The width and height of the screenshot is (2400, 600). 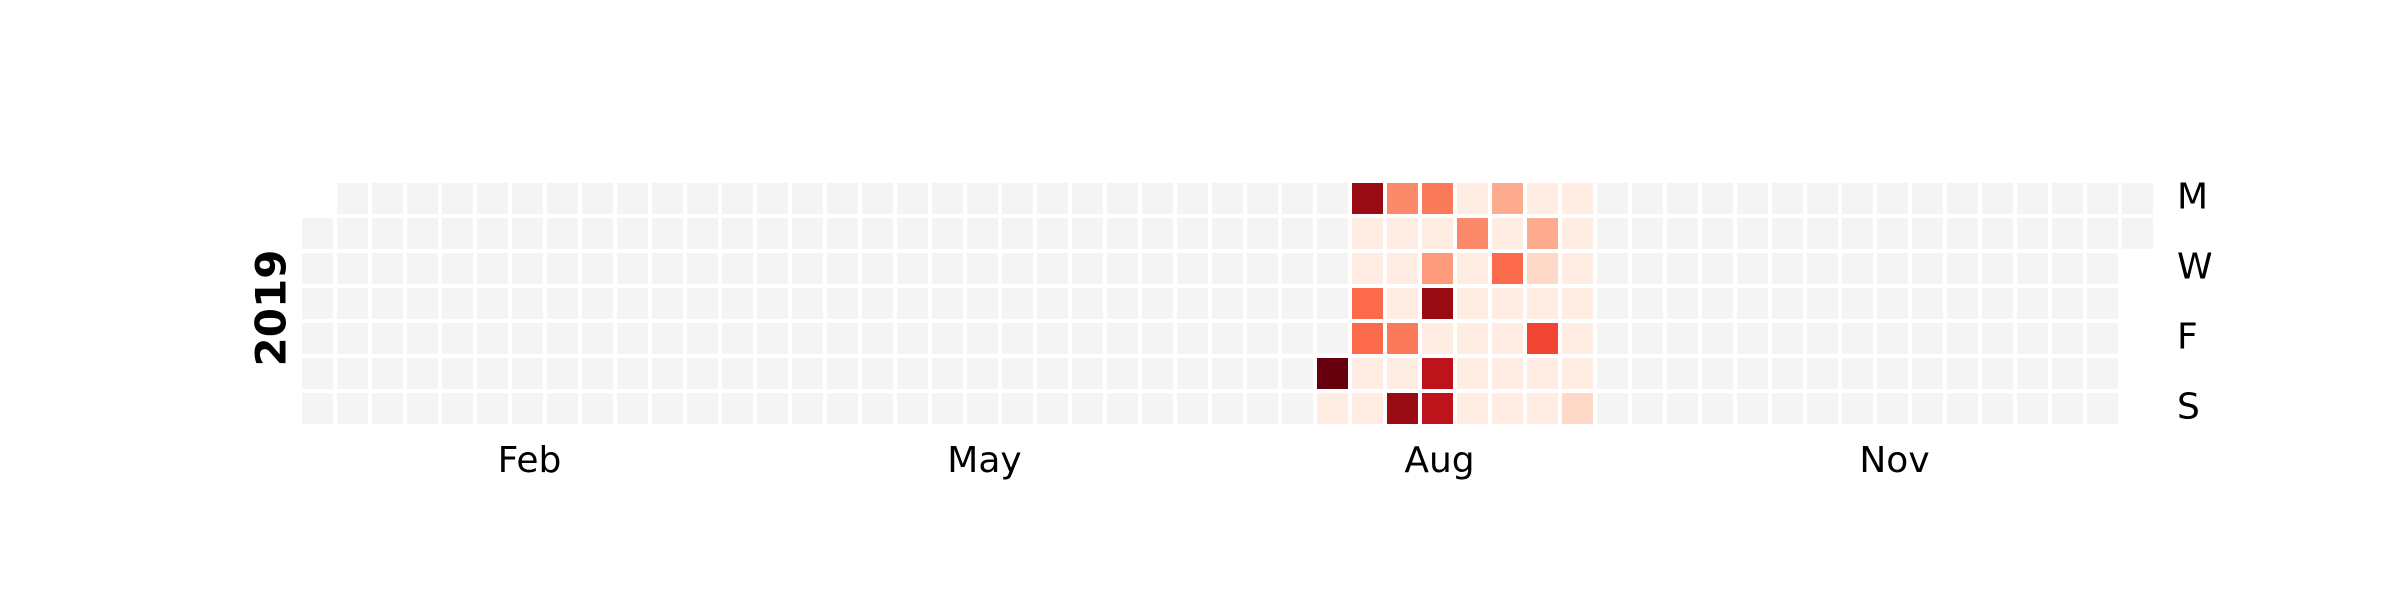 I want to click on month-label: Aug, so click(x=1439, y=460).